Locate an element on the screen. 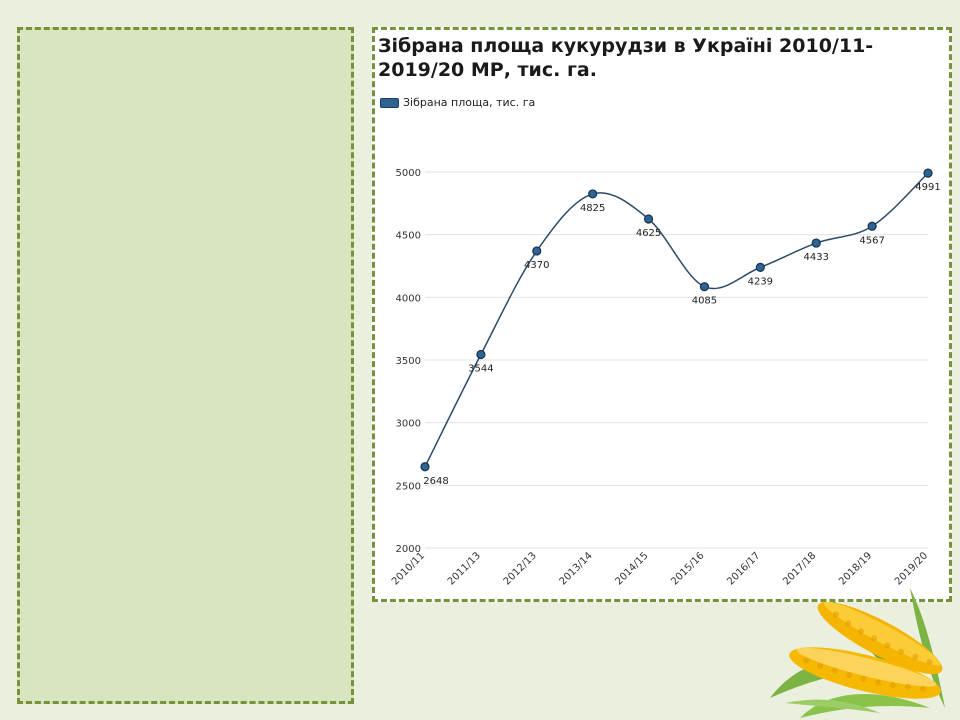 The height and width of the screenshot is (720, 960). data-label: 4433 is located at coordinates (815, 257).